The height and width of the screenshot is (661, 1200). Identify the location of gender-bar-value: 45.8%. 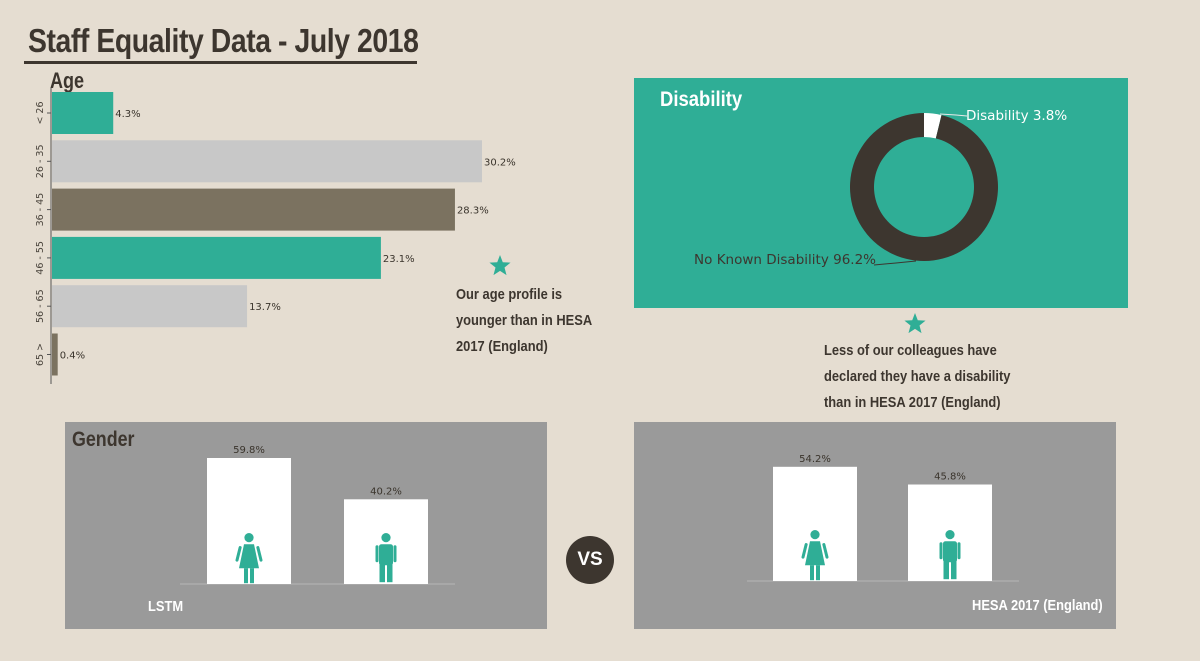
(950, 476).